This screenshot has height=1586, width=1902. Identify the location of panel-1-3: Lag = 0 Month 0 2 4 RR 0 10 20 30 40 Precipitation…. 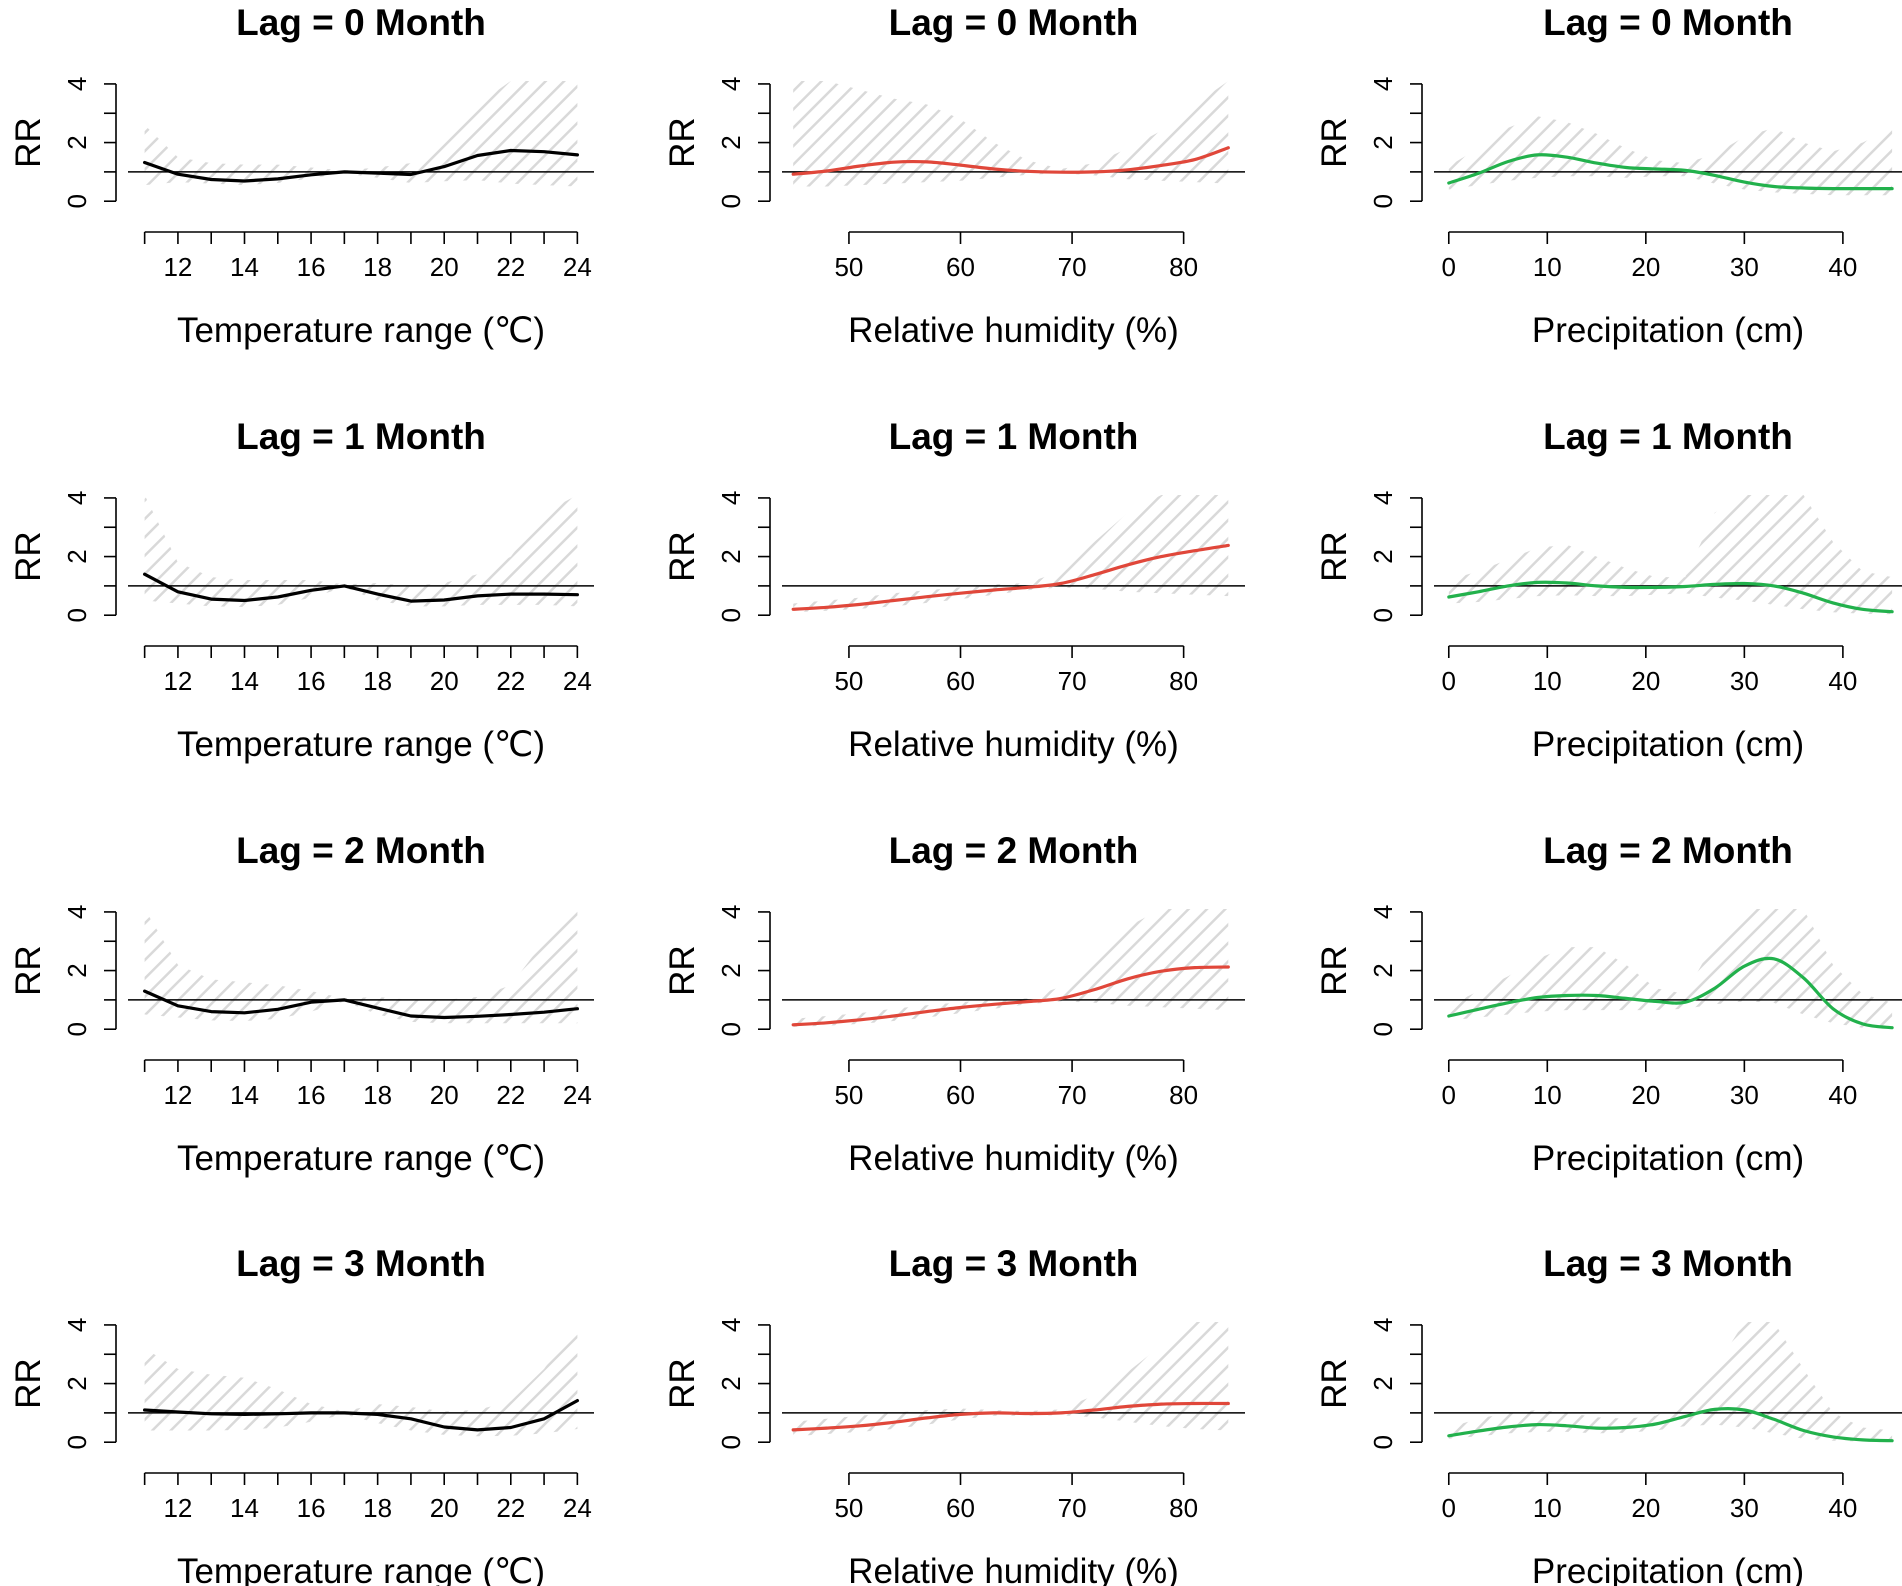
(1608, 176).